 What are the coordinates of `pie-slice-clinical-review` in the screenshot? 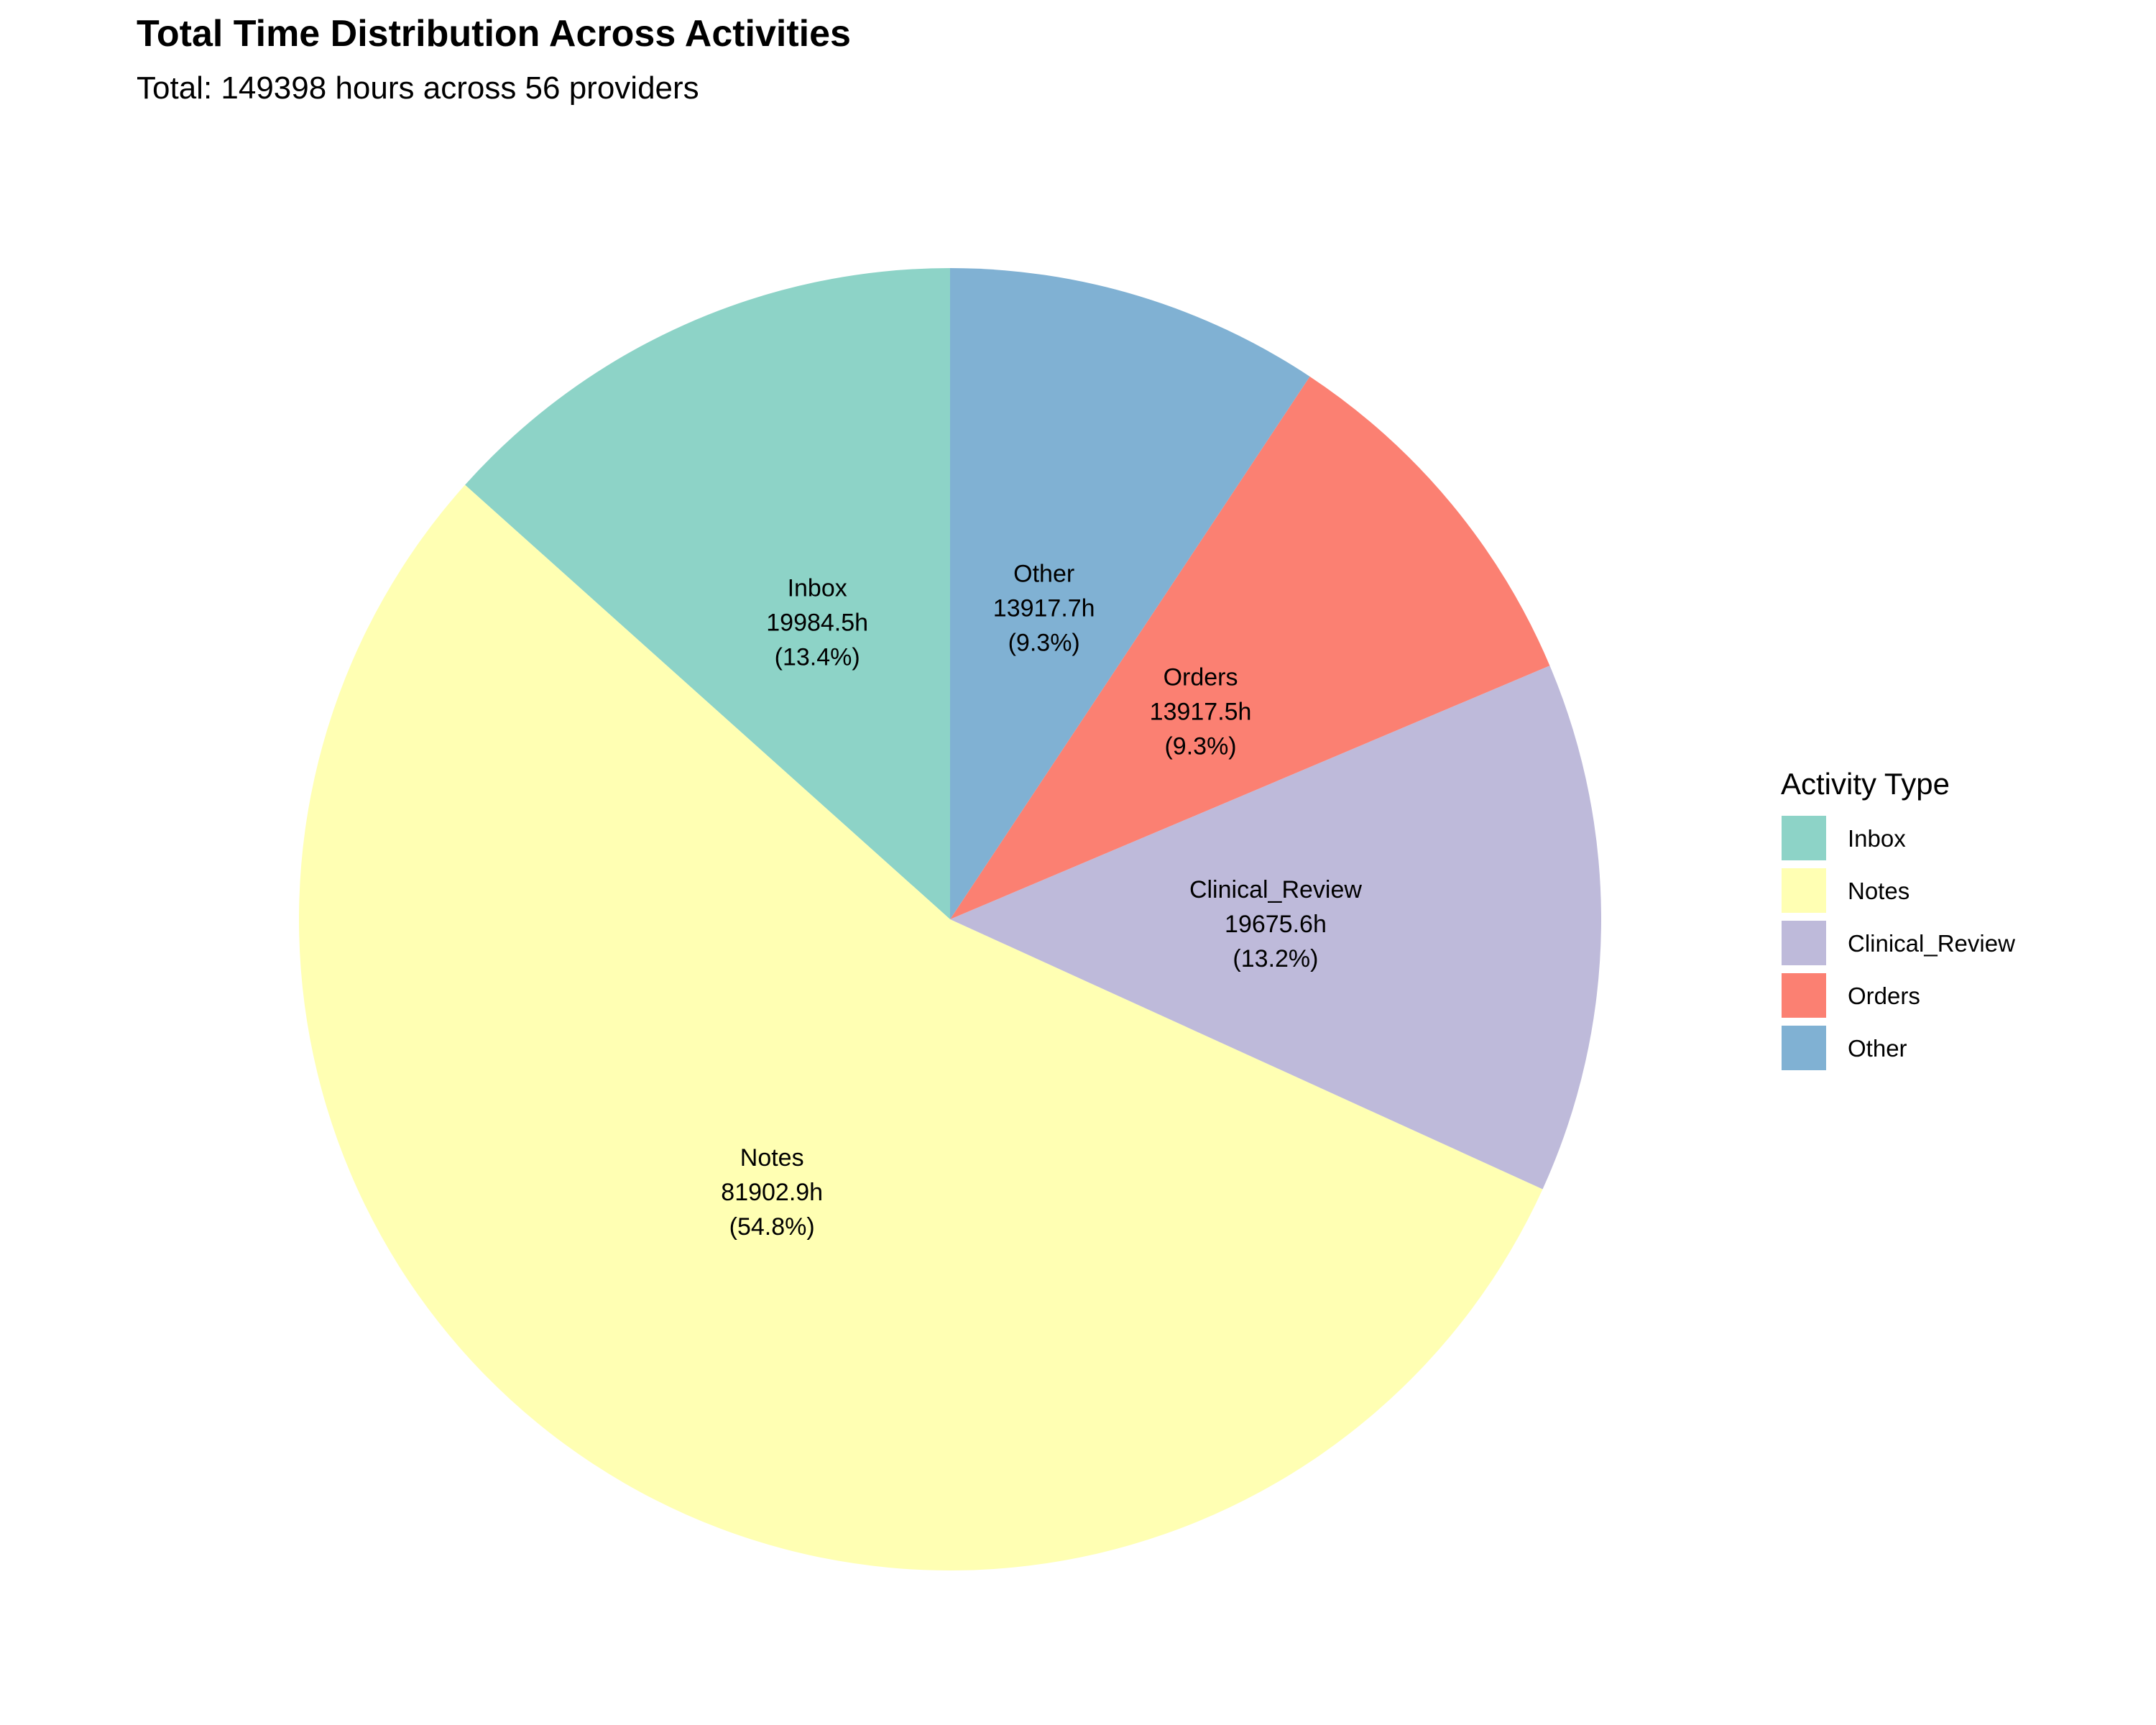 It's located at (1276, 928).